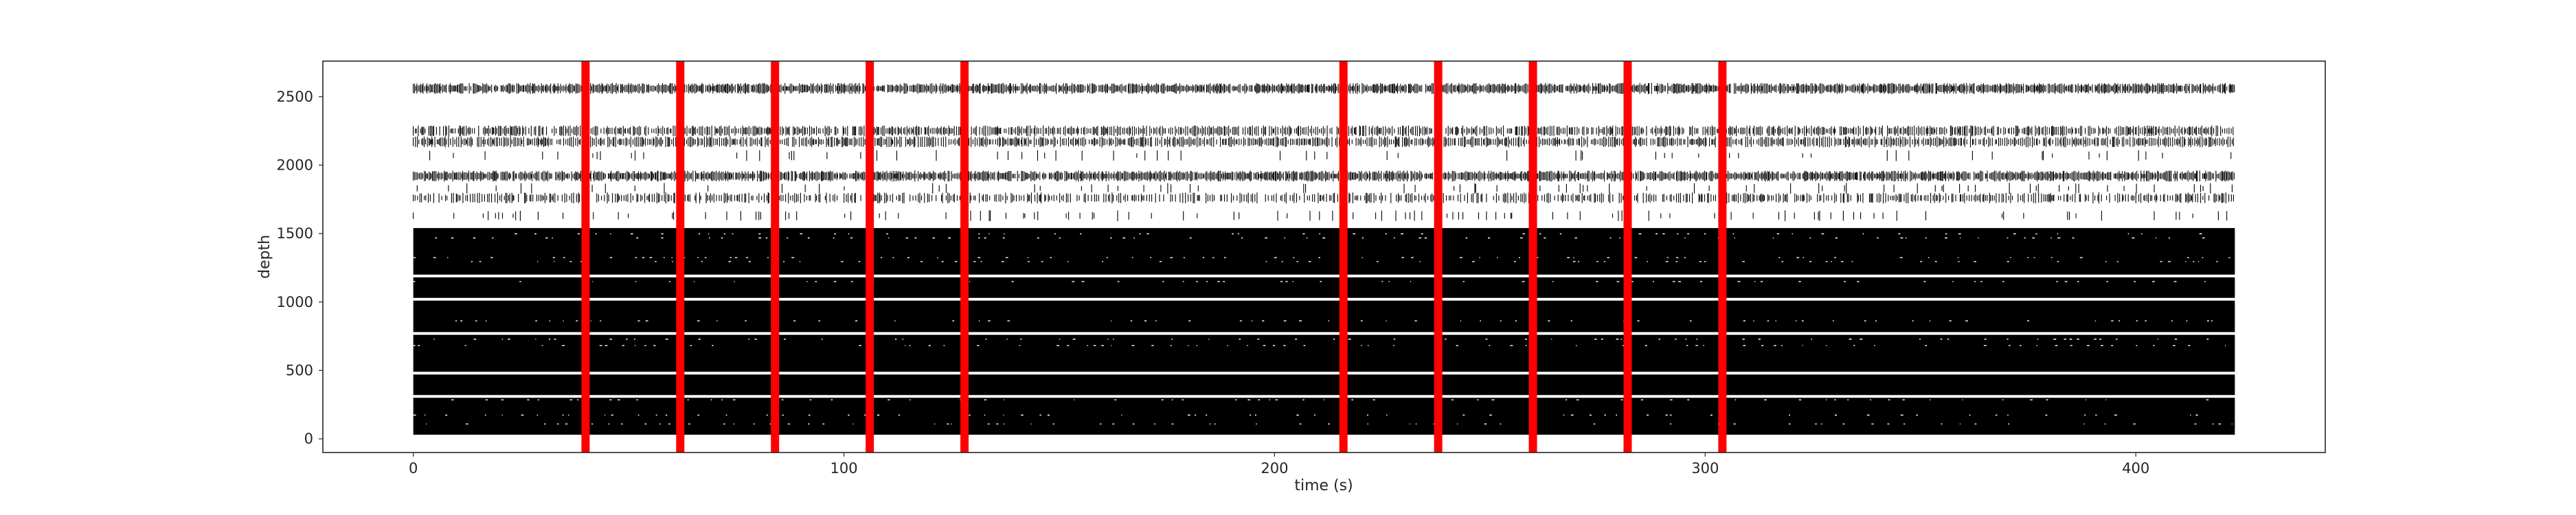  I want to click on x-tick-label: 200, so click(1274, 468).